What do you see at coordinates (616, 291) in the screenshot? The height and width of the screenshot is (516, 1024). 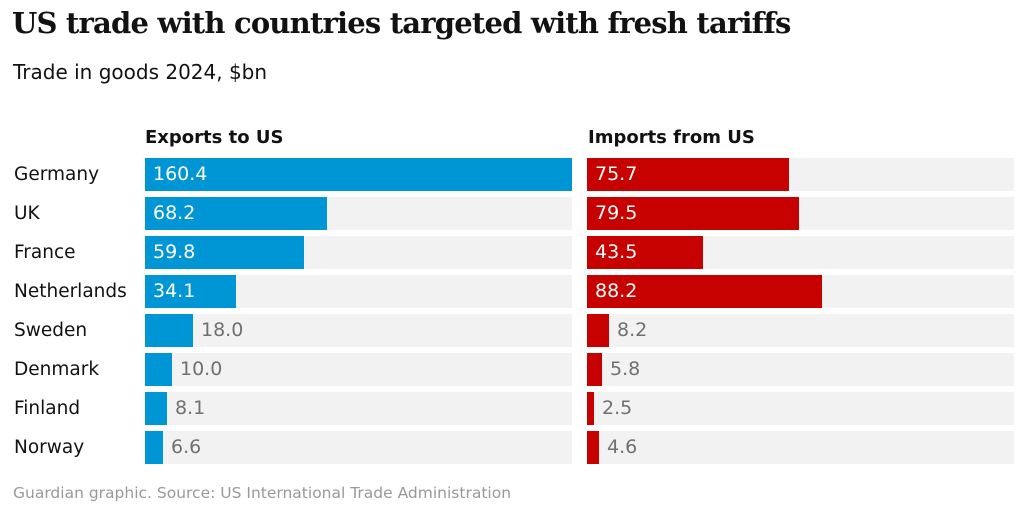 I see `value-label-imports: 88.2` at bounding box center [616, 291].